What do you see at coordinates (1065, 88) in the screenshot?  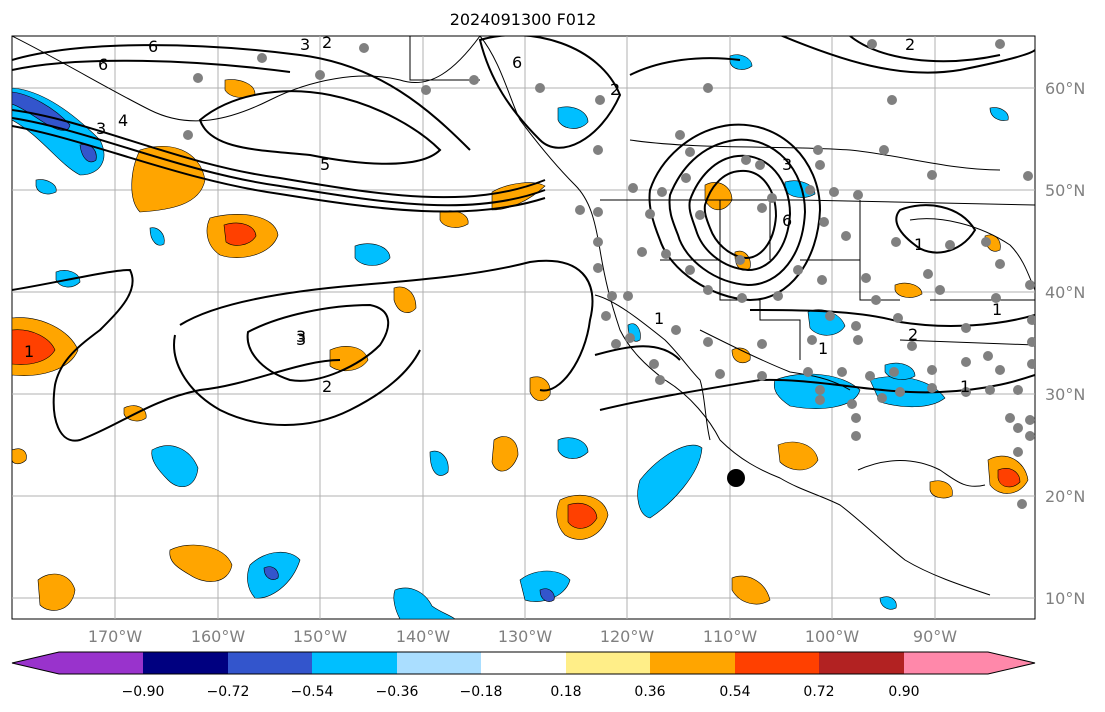 I see `lat-label: 60°N` at bounding box center [1065, 88].